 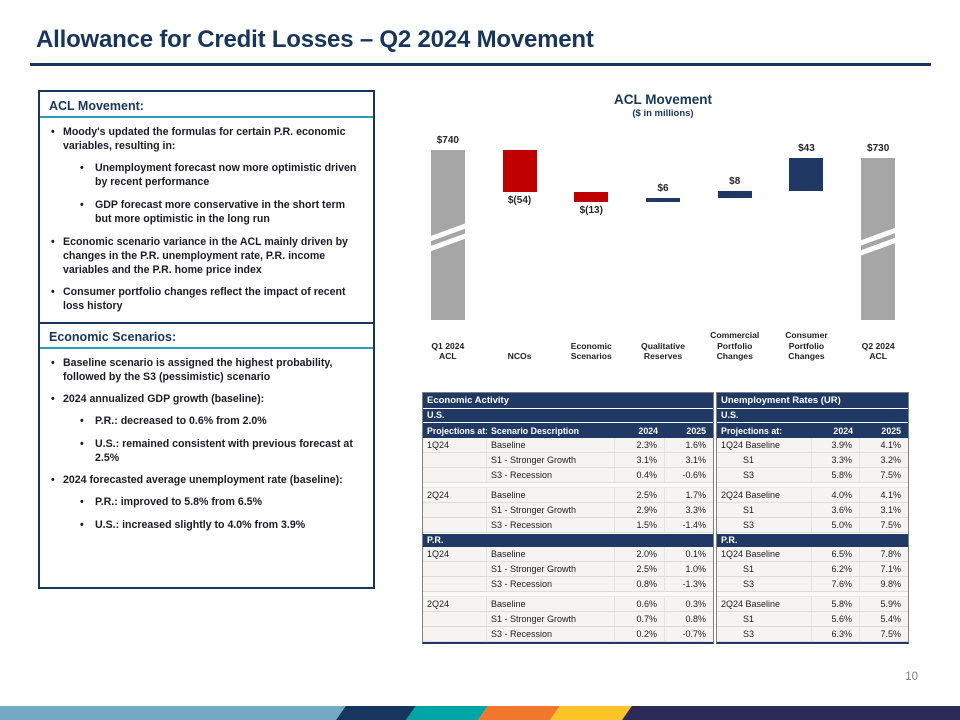 I want to click on table-cell: 0.6%, so click(x=640, y=604).